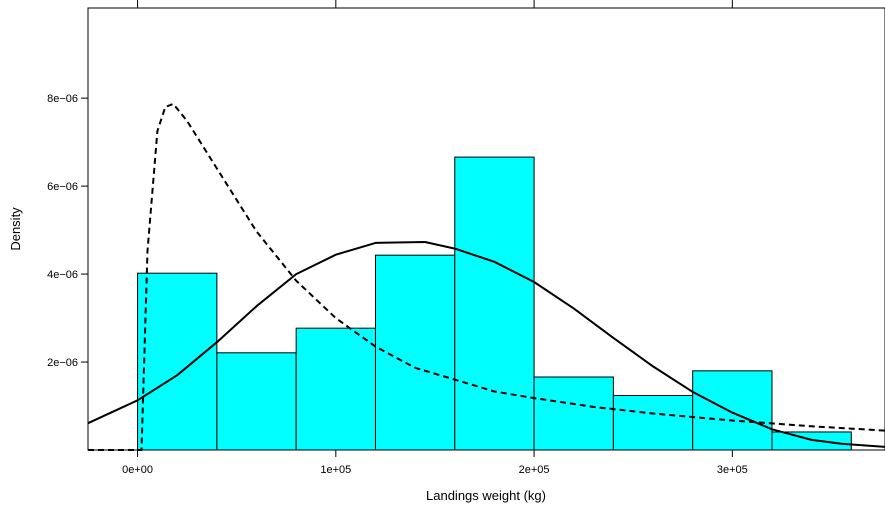 This screenshot has width=885, height=509. Describe the element at coordinates (534, 470) in the screenshot. I see `x-tick-label-3: 2e+05` at that location.